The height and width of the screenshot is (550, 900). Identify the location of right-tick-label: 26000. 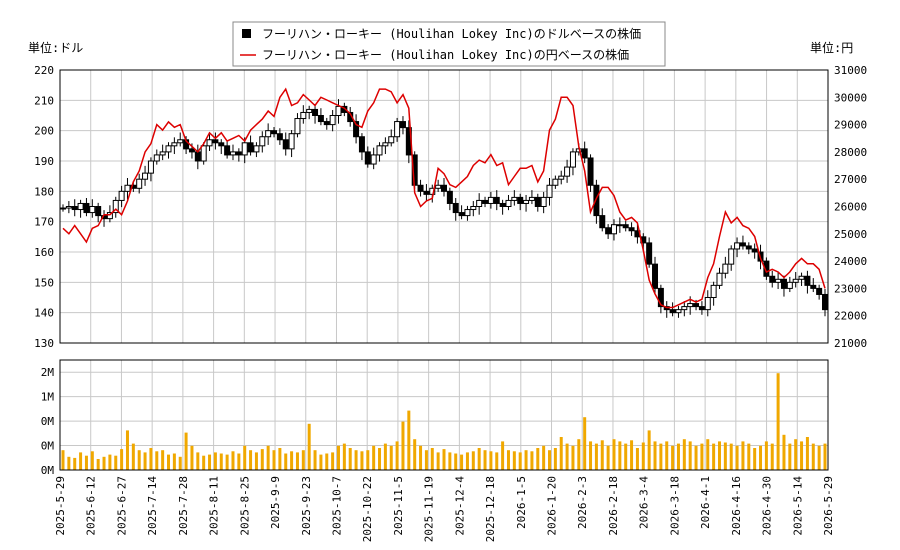
(850, 207).